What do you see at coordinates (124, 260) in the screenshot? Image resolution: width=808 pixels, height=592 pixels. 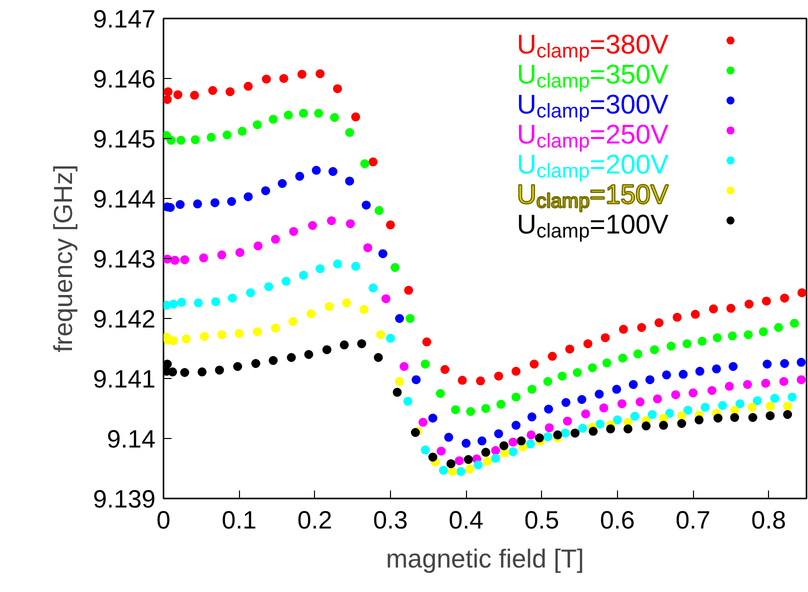 I see `y-tick-label: 9.143` at bounding box center [124, 260].